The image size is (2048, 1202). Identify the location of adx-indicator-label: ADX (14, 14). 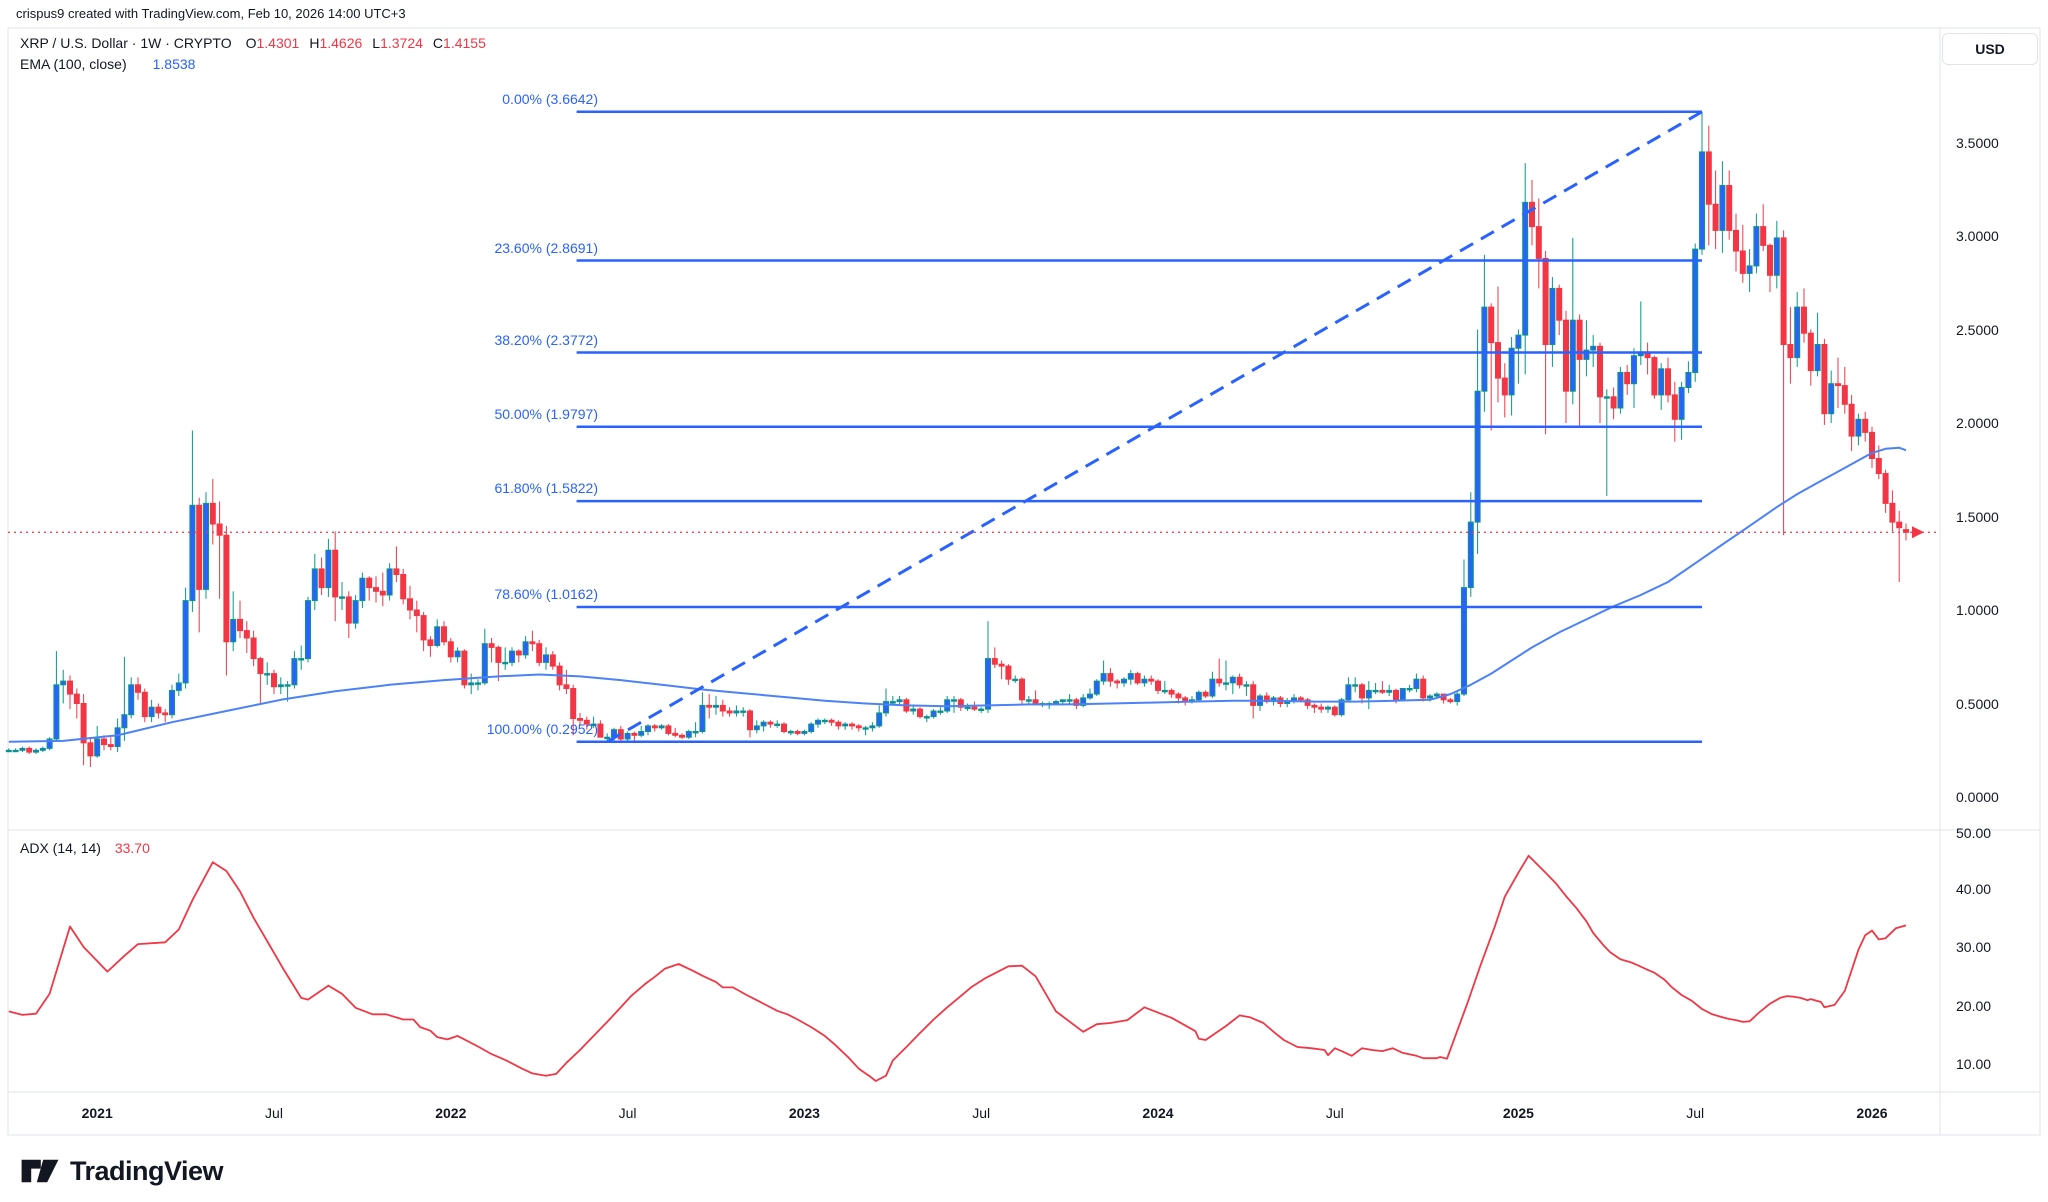
(60, 848).